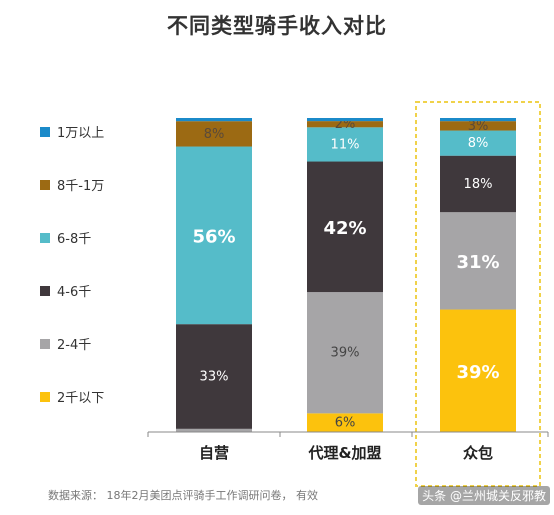  Describe the element at coordinates (277, 26) in the screenshot. I see `chart-title: 不同类型骑手收入对比` at that location.